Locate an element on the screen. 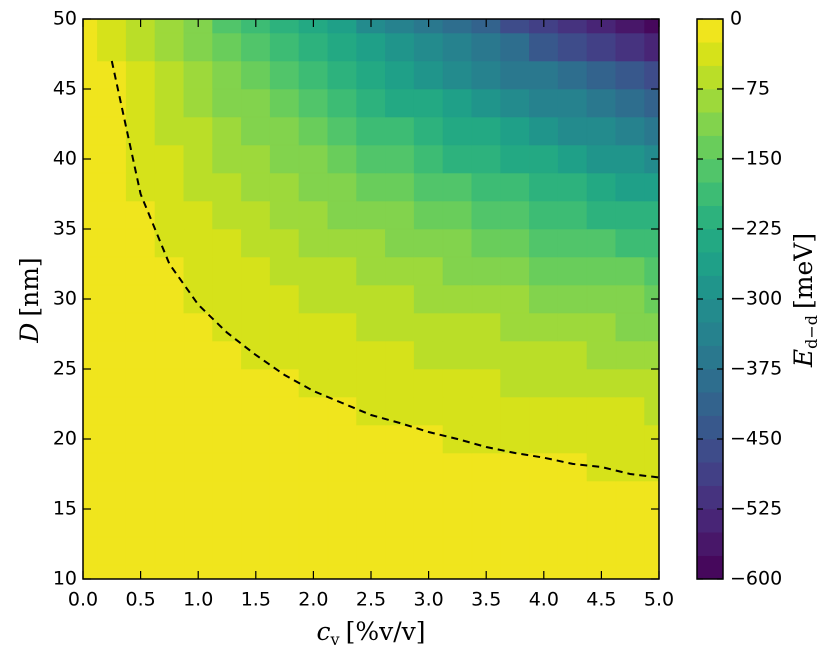 Image resolution: width=831 pixels, height=660 pixels. colorbar-tick-label: −225 is located at coordinates (756, 229).